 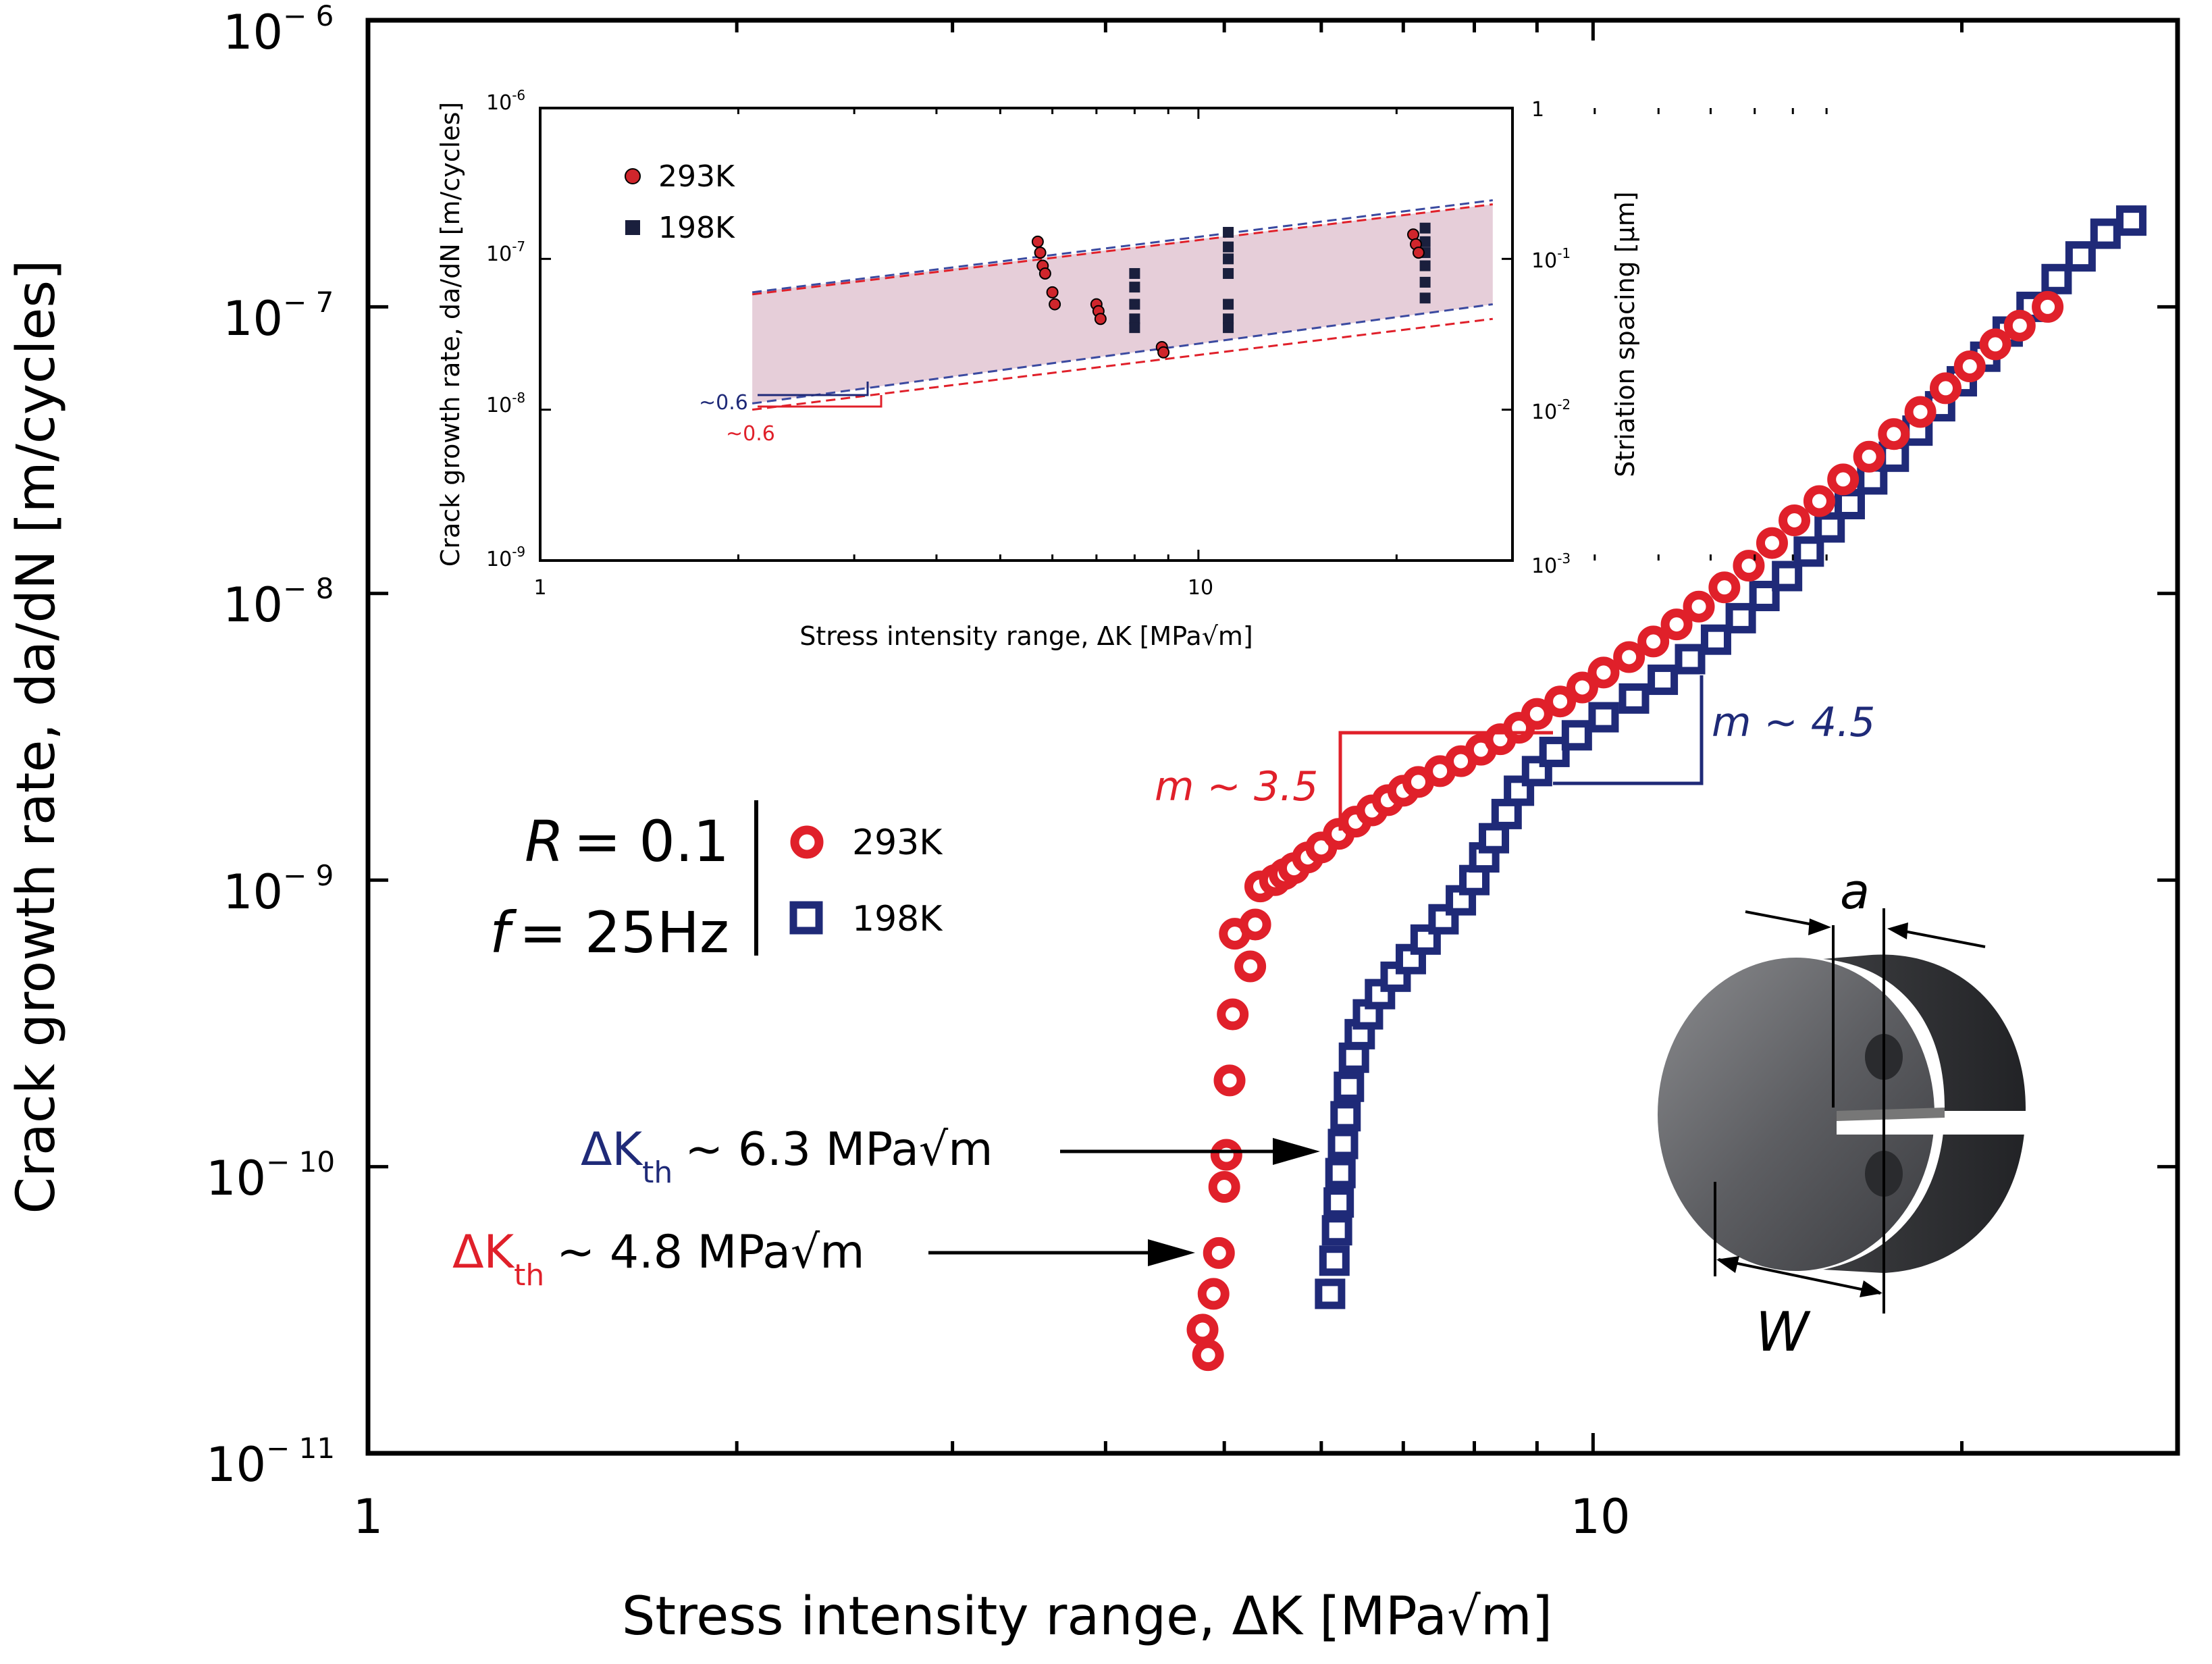 What do you see at coordinates (270, 746) in the screenshot?
I see `main-y-tick-labels: 10− 6 10− 7 10− 8 10− 9 10− 10 10− 11` at bounding box center [270, 746].